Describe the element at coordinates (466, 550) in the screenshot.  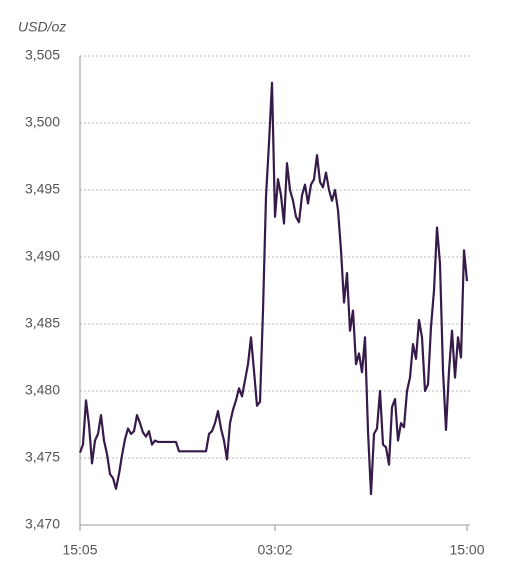
I see `x-tick-label: 15:00` at that location.